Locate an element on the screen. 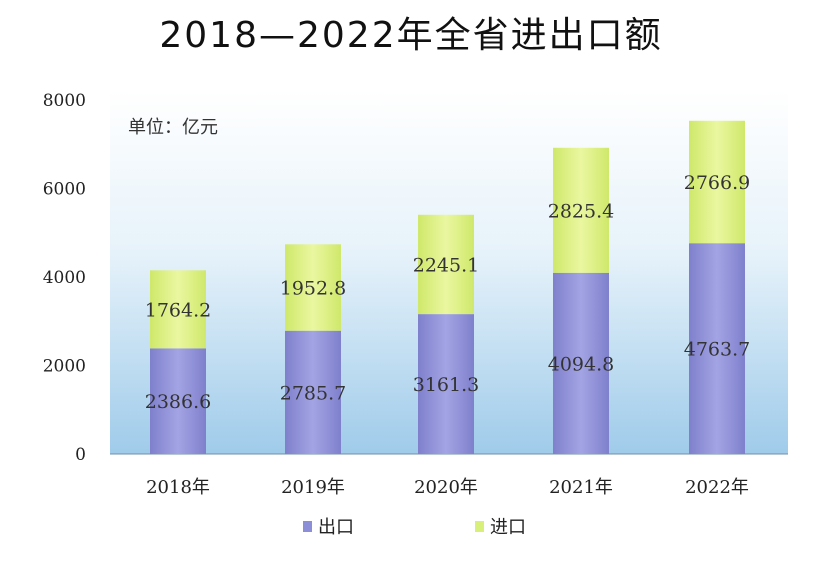 The width and height of the screenshot is (822, 577). data-label-import: 2825.4 is located at coordinates (581, 211).